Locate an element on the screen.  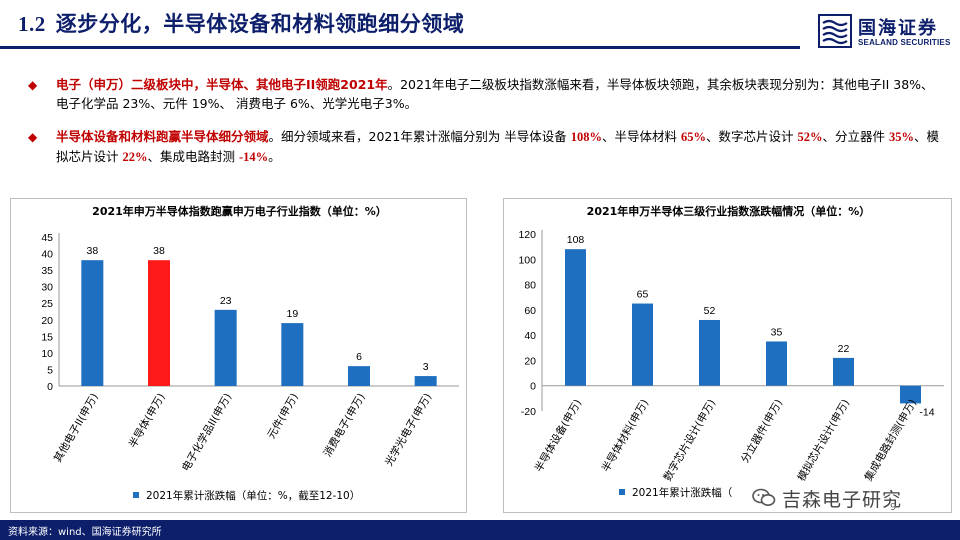
bullet-segment: 35% is located at coordinates (901, 137).